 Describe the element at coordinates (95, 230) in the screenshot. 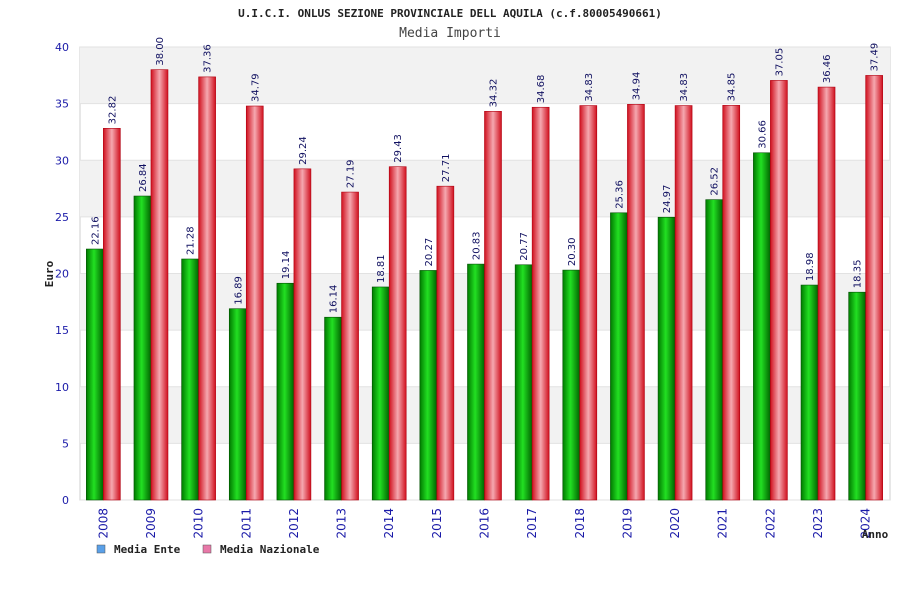

I see `value-label-media-ente-2008: 22.16` at that location.